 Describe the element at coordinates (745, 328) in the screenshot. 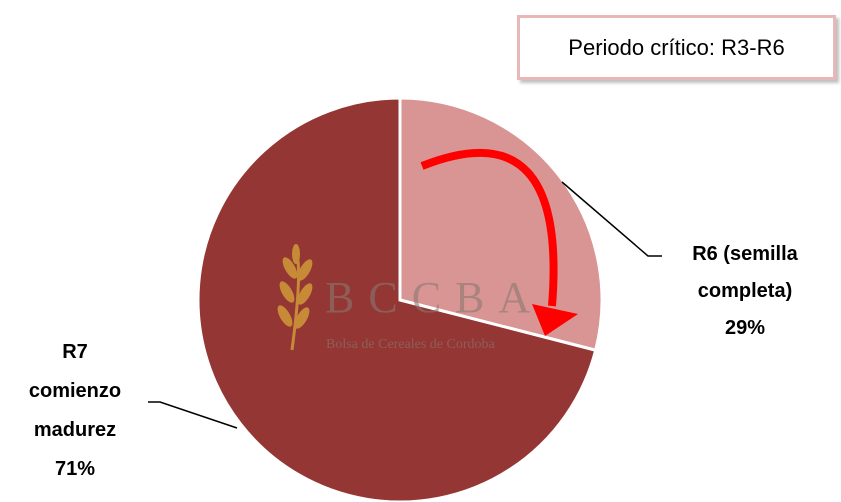

I see `value-label: 29%` at that location.